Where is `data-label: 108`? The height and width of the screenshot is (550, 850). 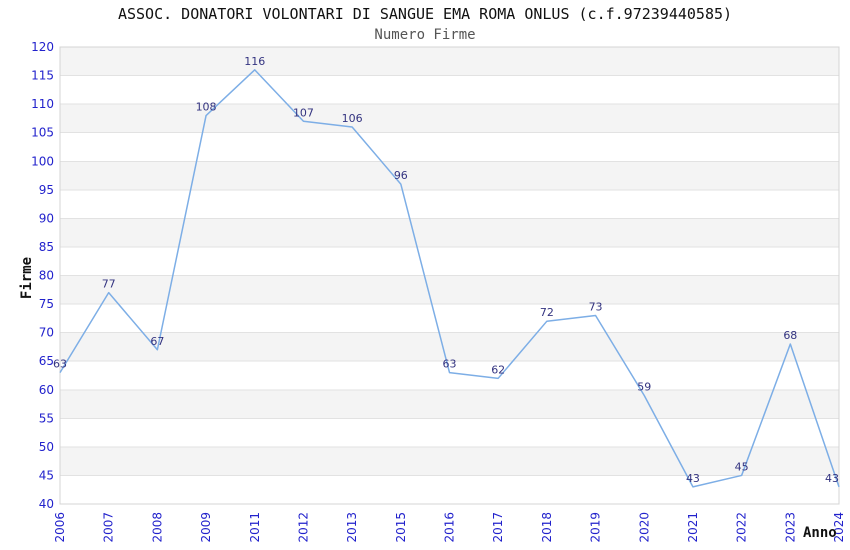
data-label: 108 is located at coordinates (206, 107).